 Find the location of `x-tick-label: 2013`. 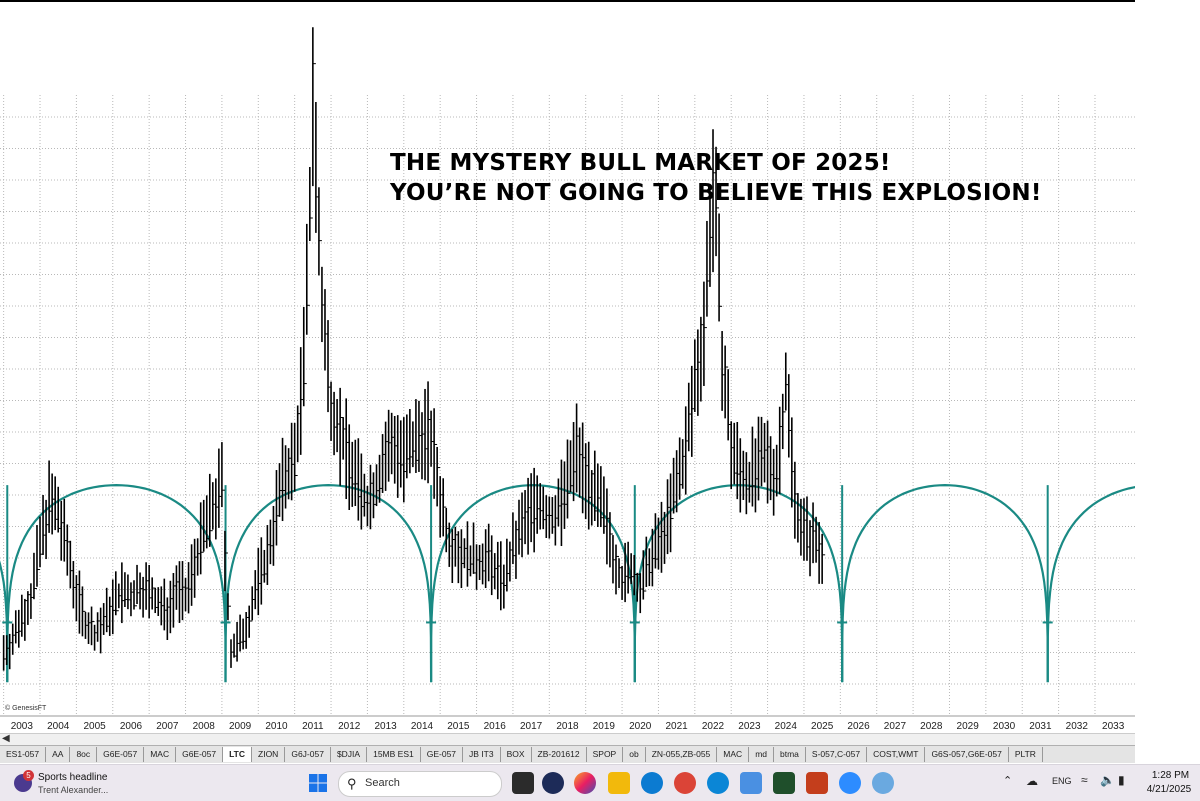

x-tick-label: 2013 is located at coordinates (385, 726).